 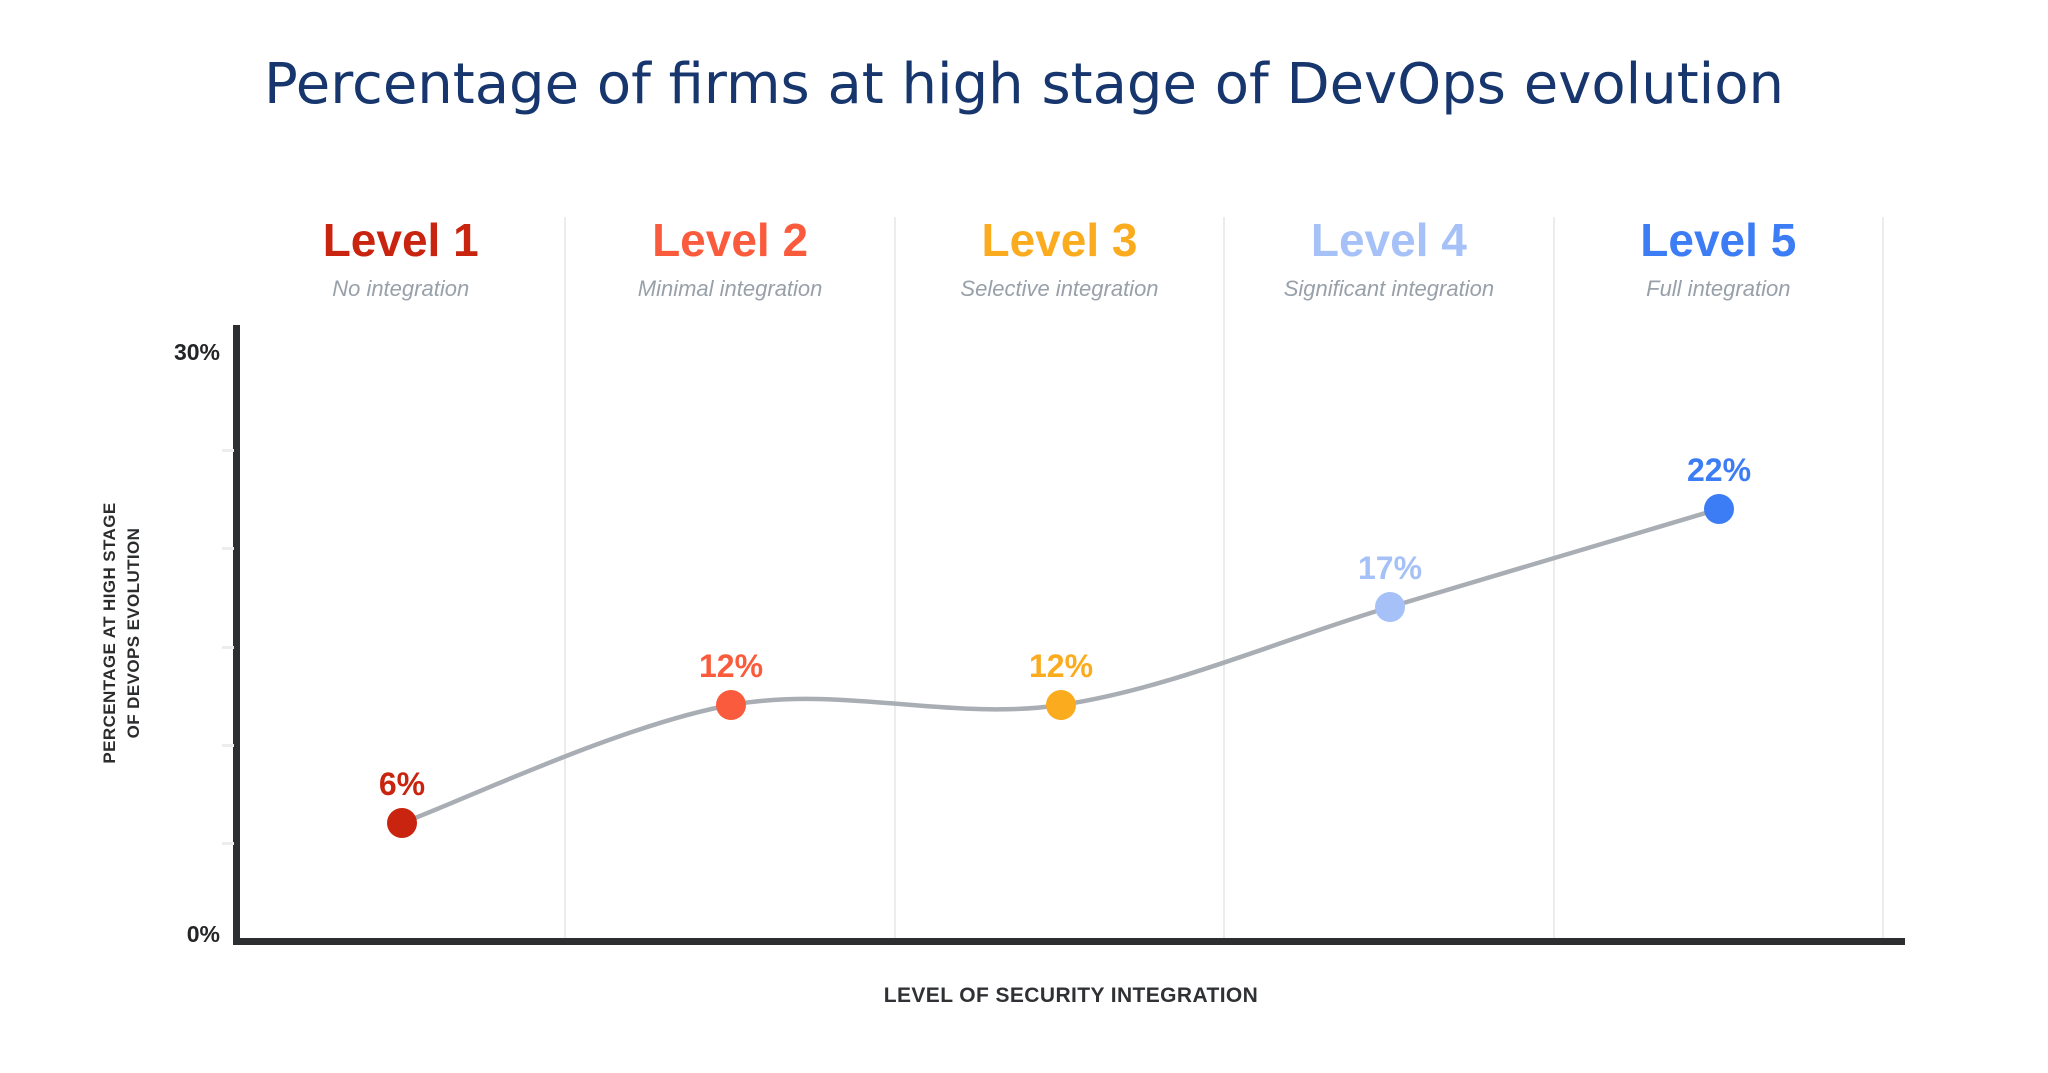 I want to click on x-axis-line, so click(x=1069, y=941).